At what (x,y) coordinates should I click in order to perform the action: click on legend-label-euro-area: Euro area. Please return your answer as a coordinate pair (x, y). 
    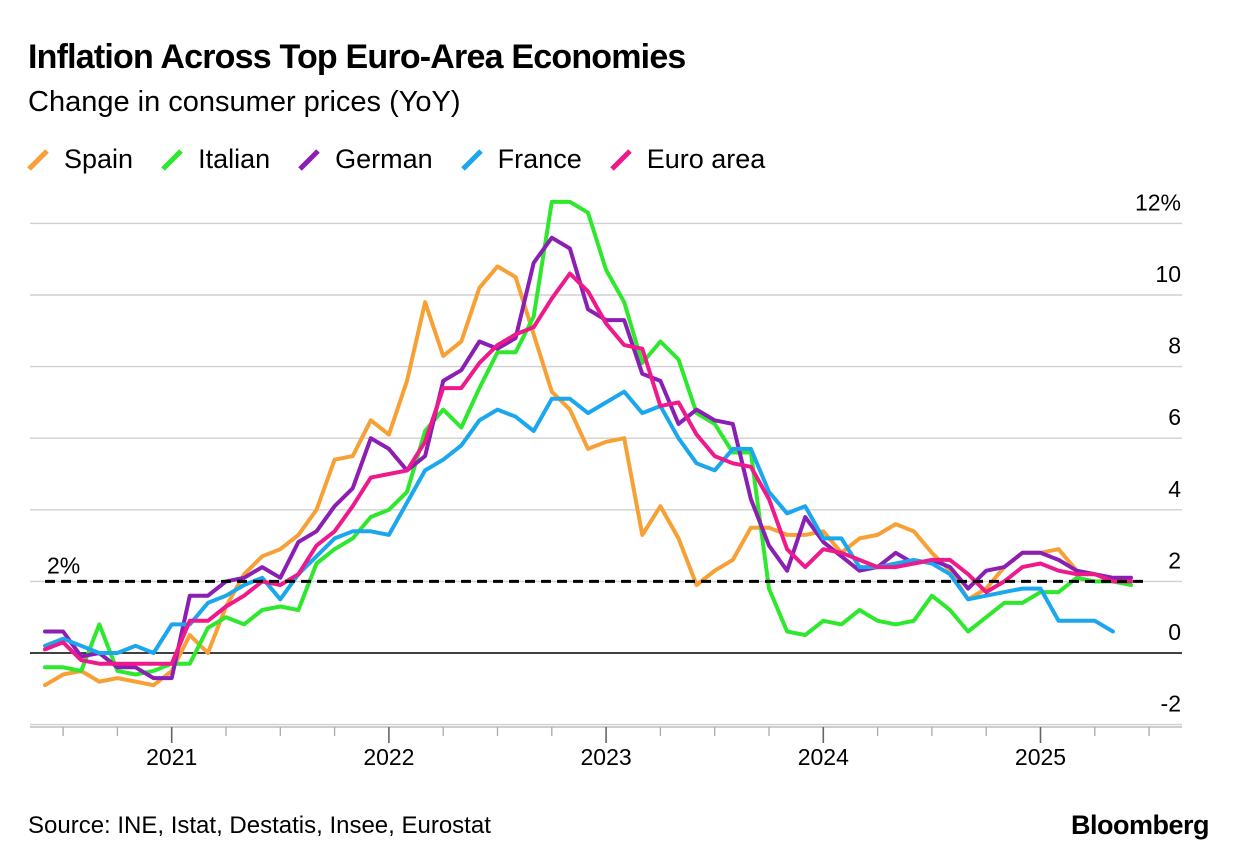
    Looking at the image, I should click on (706, 159).